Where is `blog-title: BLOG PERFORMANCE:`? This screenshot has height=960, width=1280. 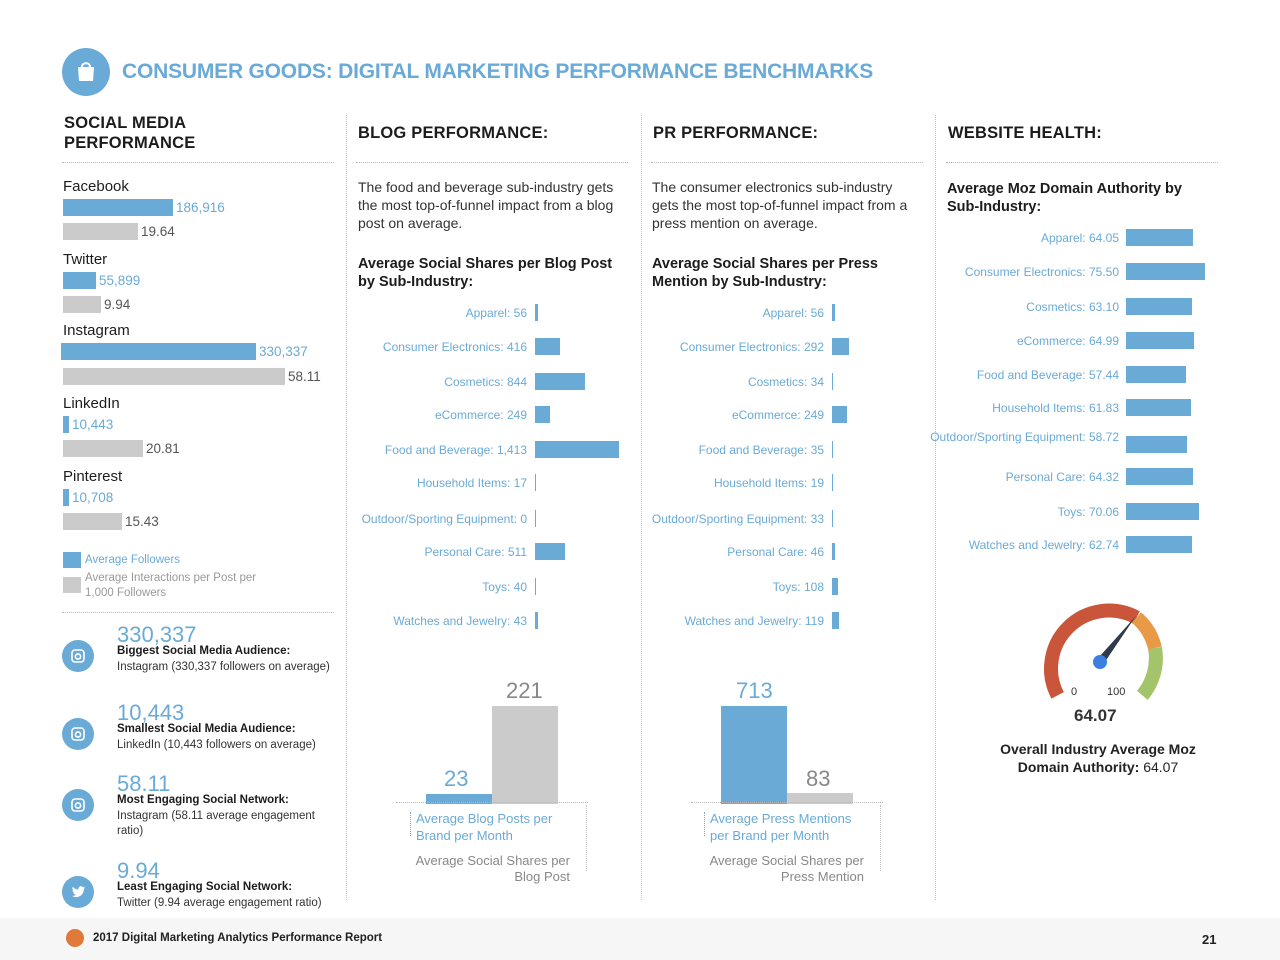
blog-title: BLOG PERFORMANCE: is located at coordinates (453, 133).